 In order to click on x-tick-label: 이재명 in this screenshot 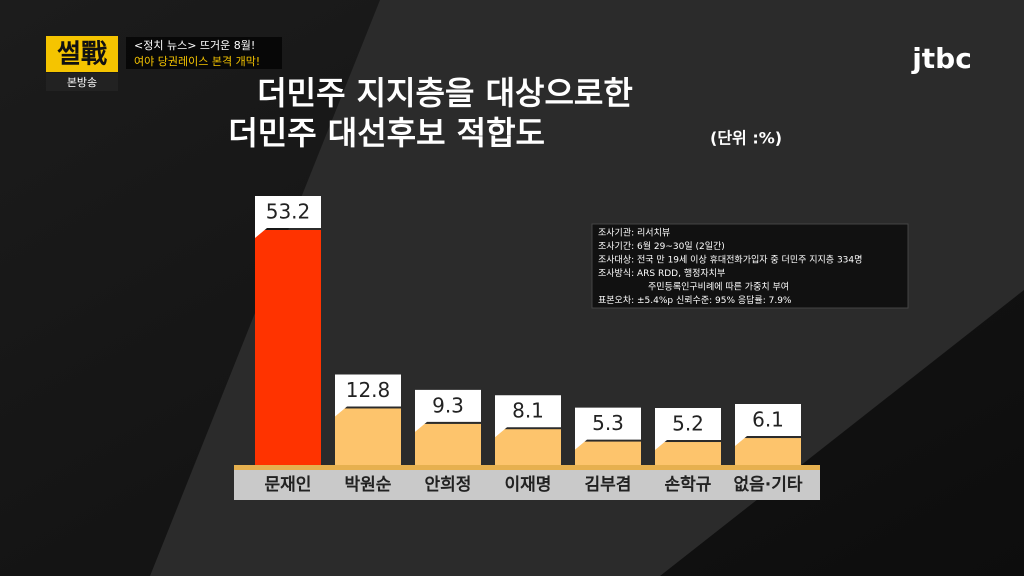, I will do `click(528, 485)`.